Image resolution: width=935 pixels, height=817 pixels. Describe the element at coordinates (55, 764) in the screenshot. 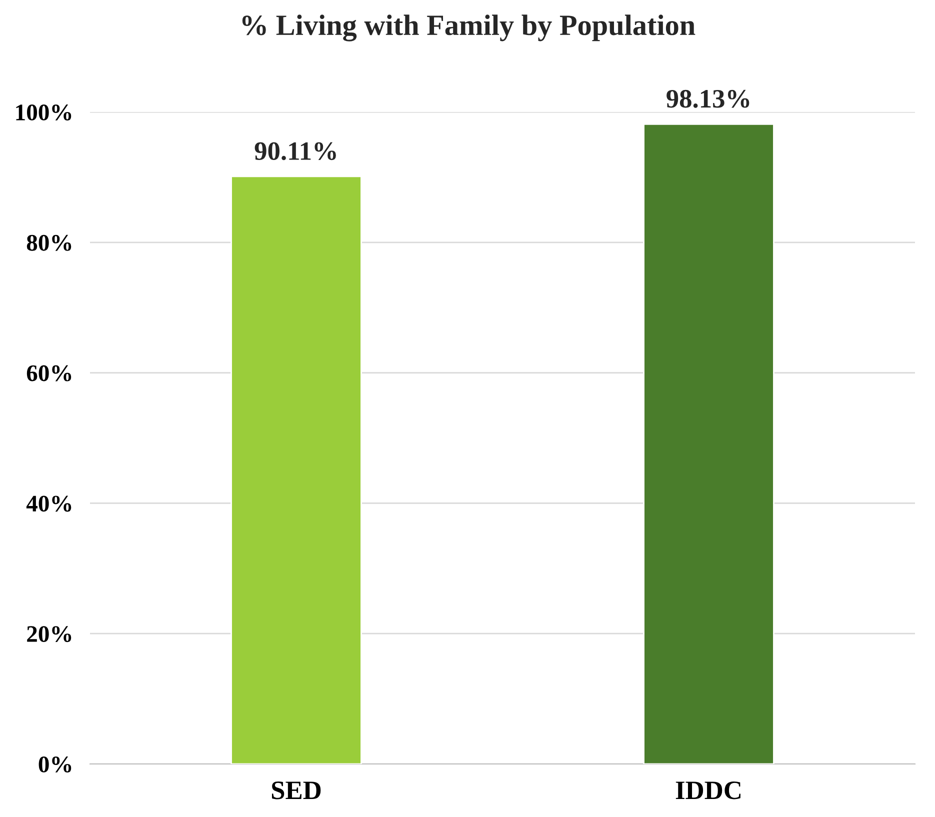

I see `y-tick-label: 0%` at that location.